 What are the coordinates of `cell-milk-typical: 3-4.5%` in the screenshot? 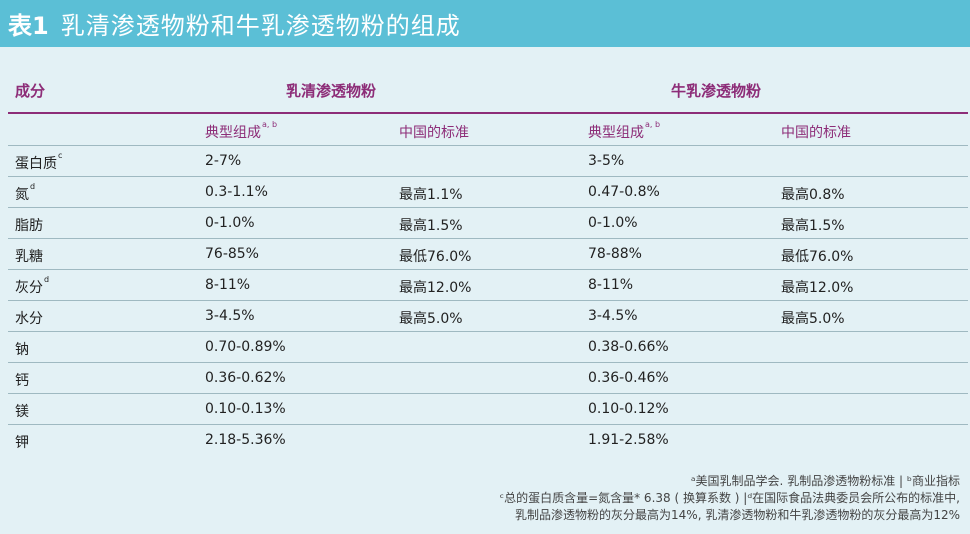 It's located at (613, 316).